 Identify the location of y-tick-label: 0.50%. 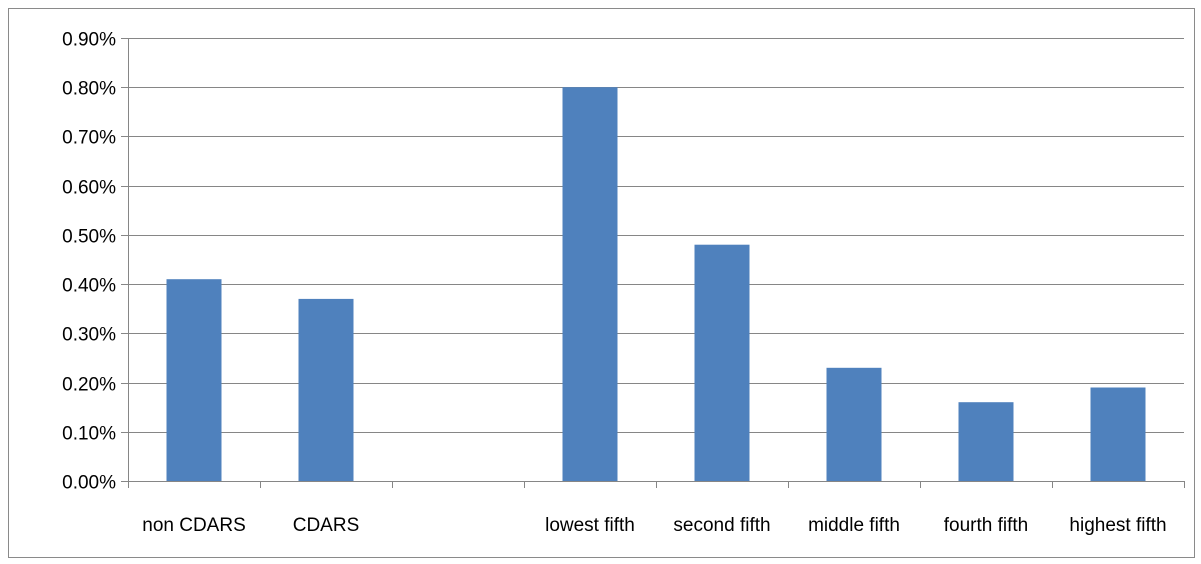
(89, 237).